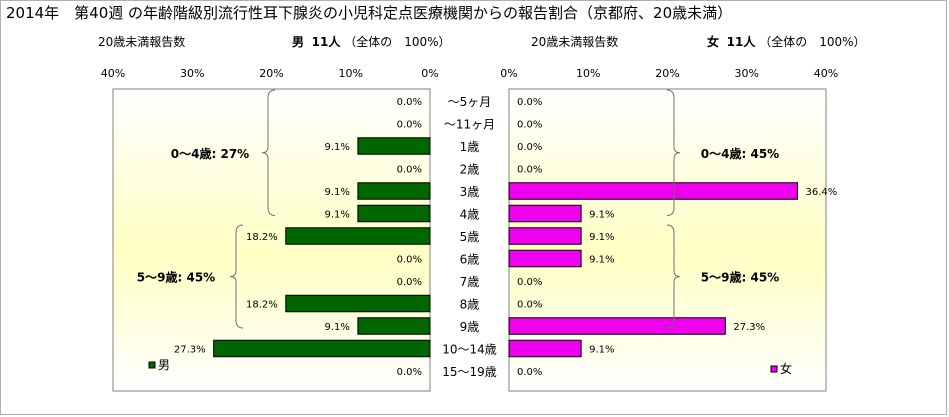  Describe the element at coordinates (470, 282) in the screenshot. I see `category-label: 7歳` at that location.